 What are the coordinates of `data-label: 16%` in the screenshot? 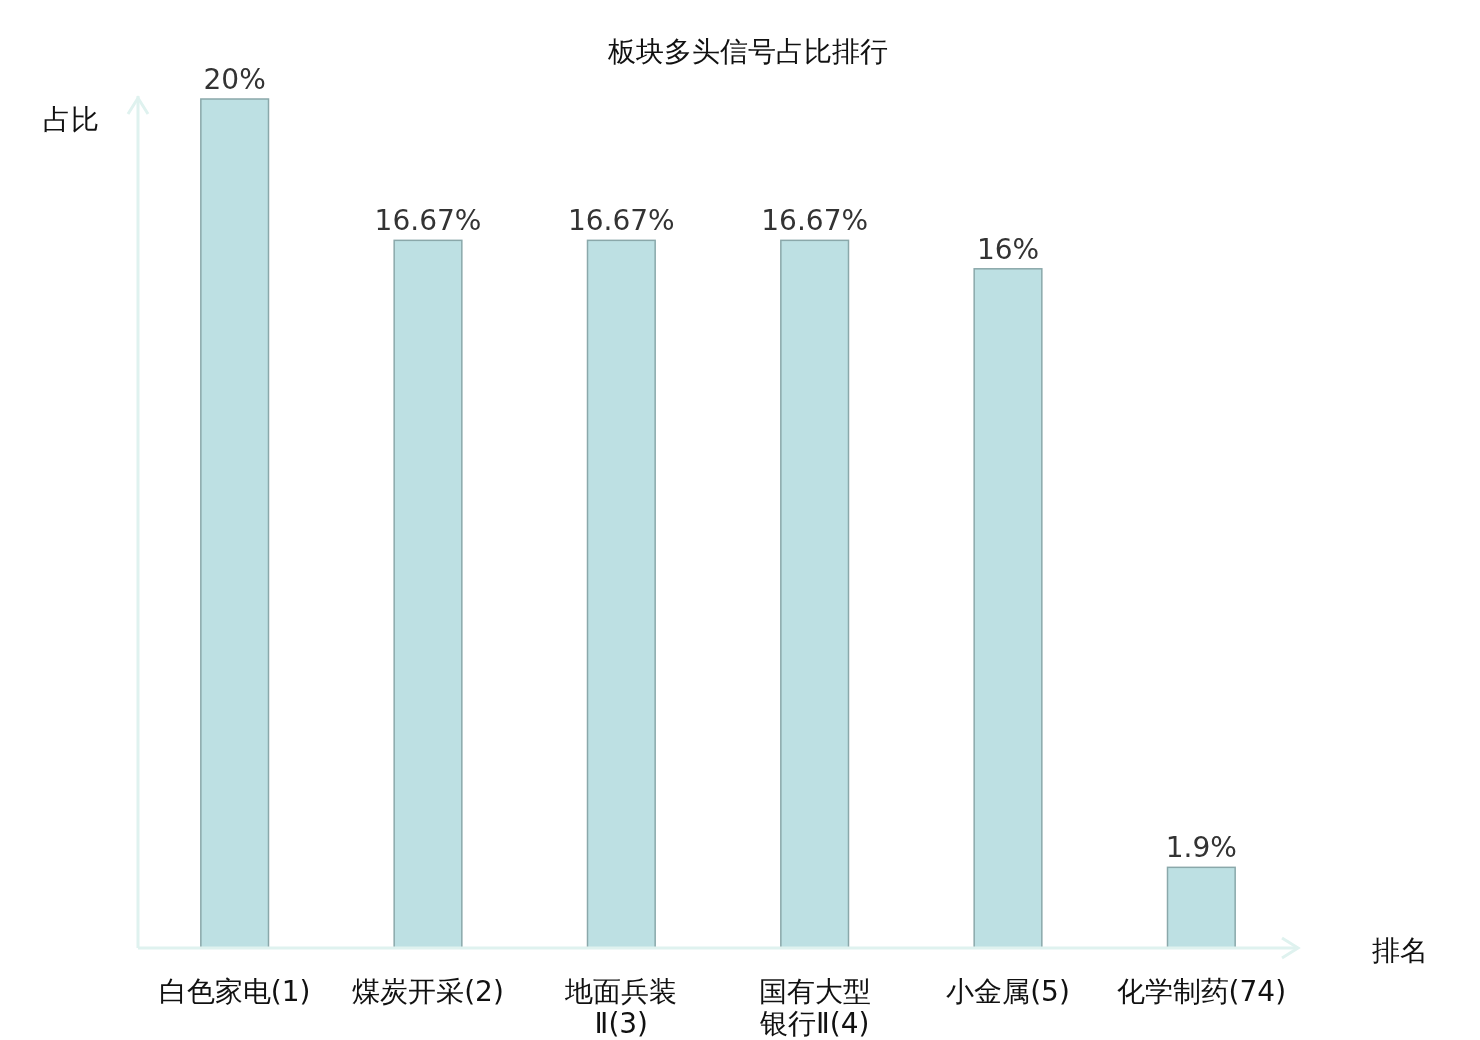 It's located at (1008, 249).